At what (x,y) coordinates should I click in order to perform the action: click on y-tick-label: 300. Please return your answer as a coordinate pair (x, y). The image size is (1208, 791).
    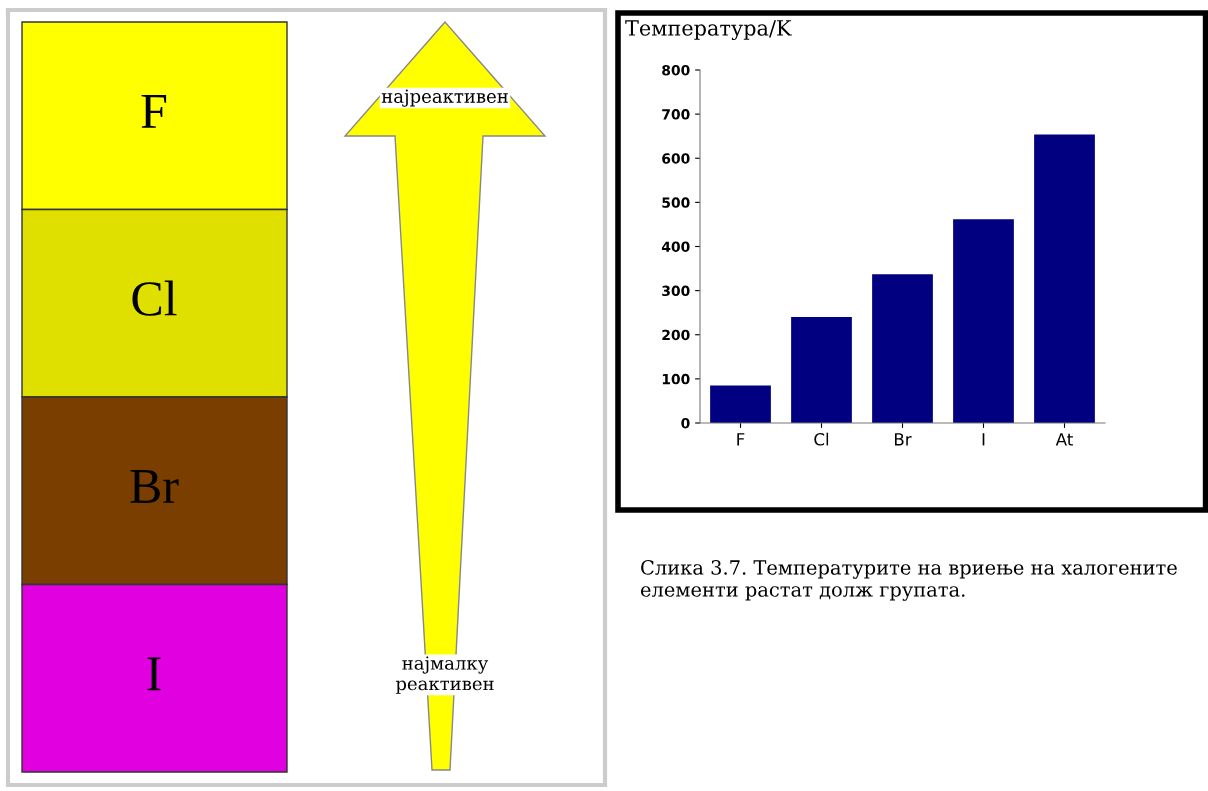
    Looking at the image, I should click on (676, 291).